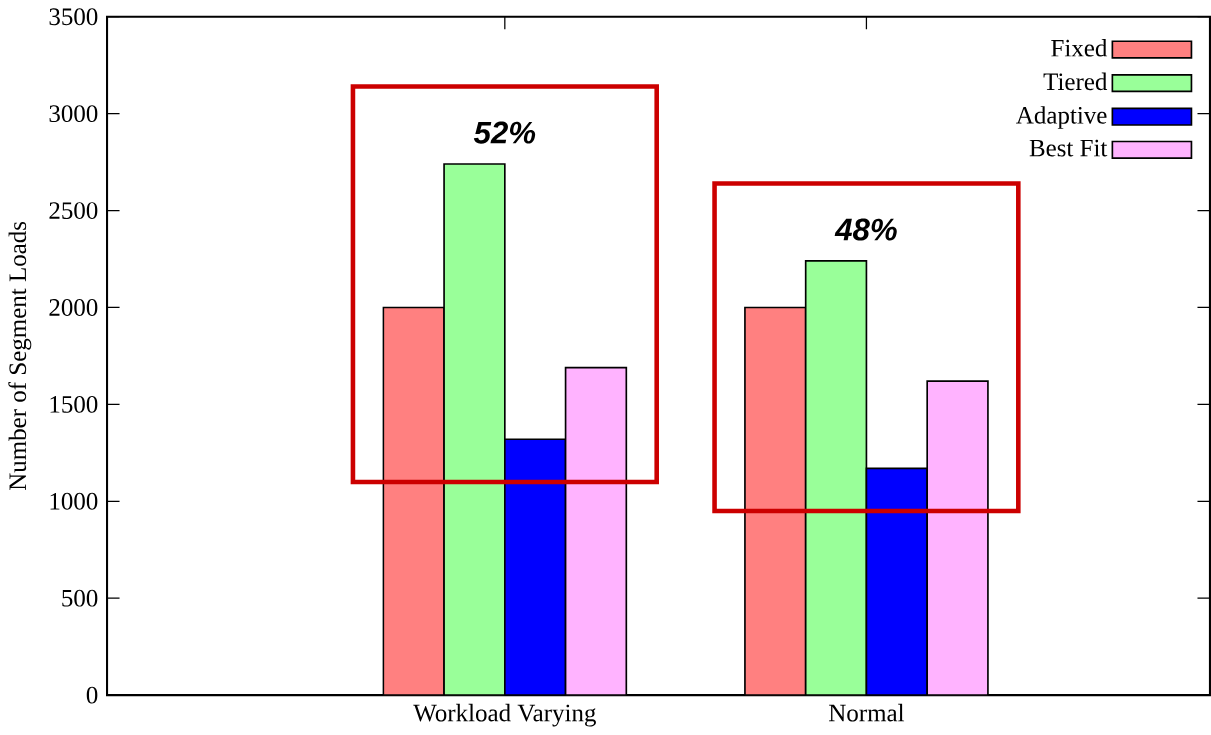  What do you see at coordinates (74, 404) in the screenshot?
I see `y-tick-label: 1500` at bounding box center [74, 404].